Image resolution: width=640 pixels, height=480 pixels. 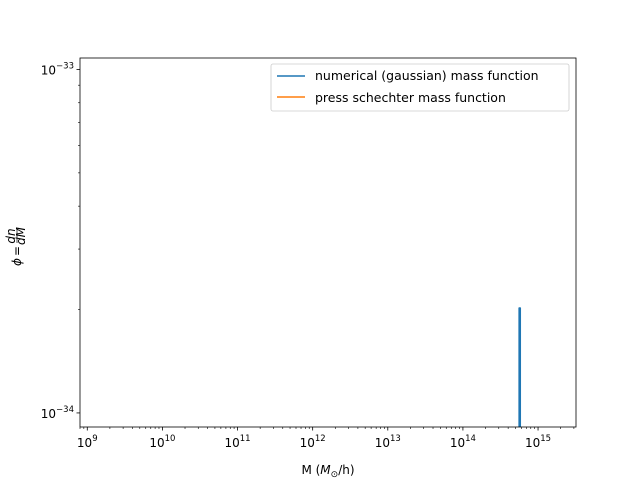 I want to click on x-tick-label: 1015, so click(x=538, y=442).